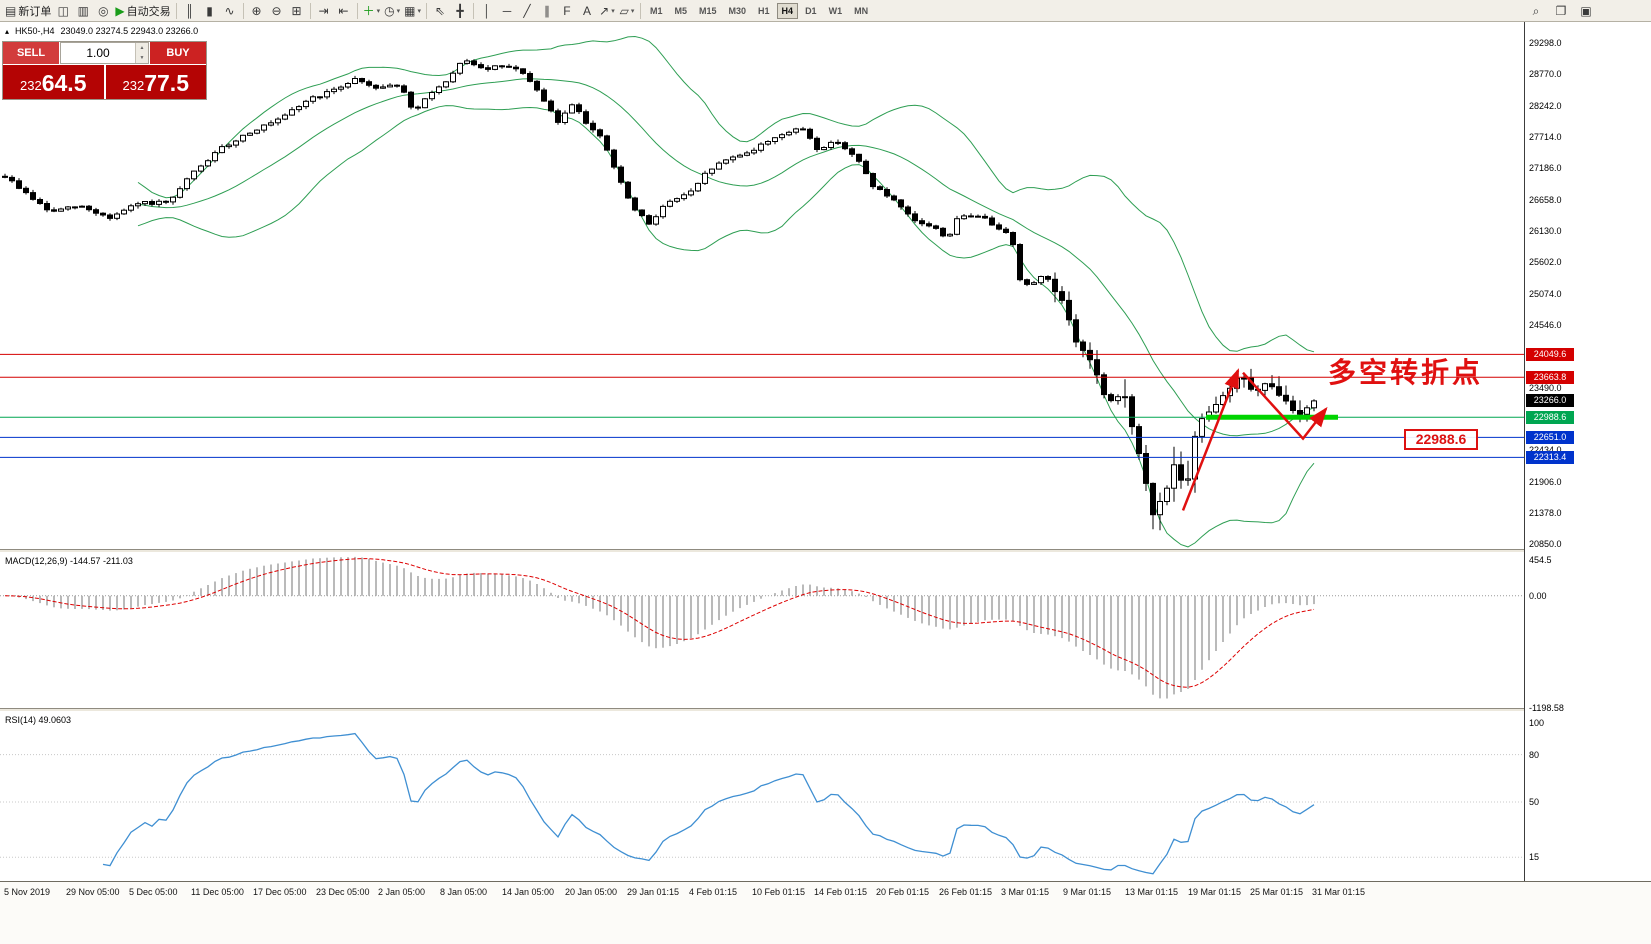 This screenshot has height=944, width=1651. Describe the element at coordinates (1406, 373) in the screenshot. I see `turning-point-annotation: 多空转折点` at that location.